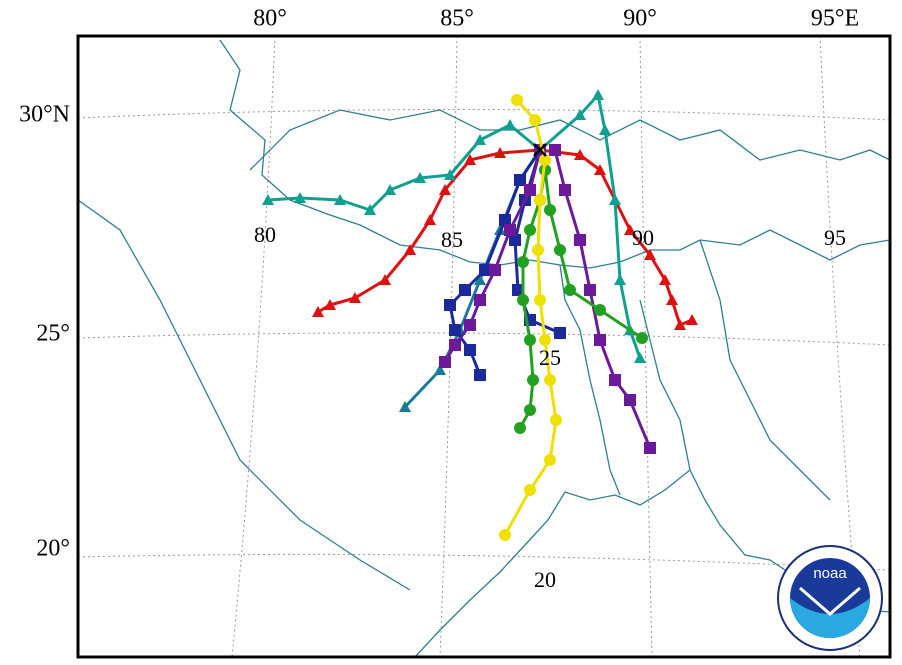  I want to click on noaa-logo: noaa, so click(830, 598).